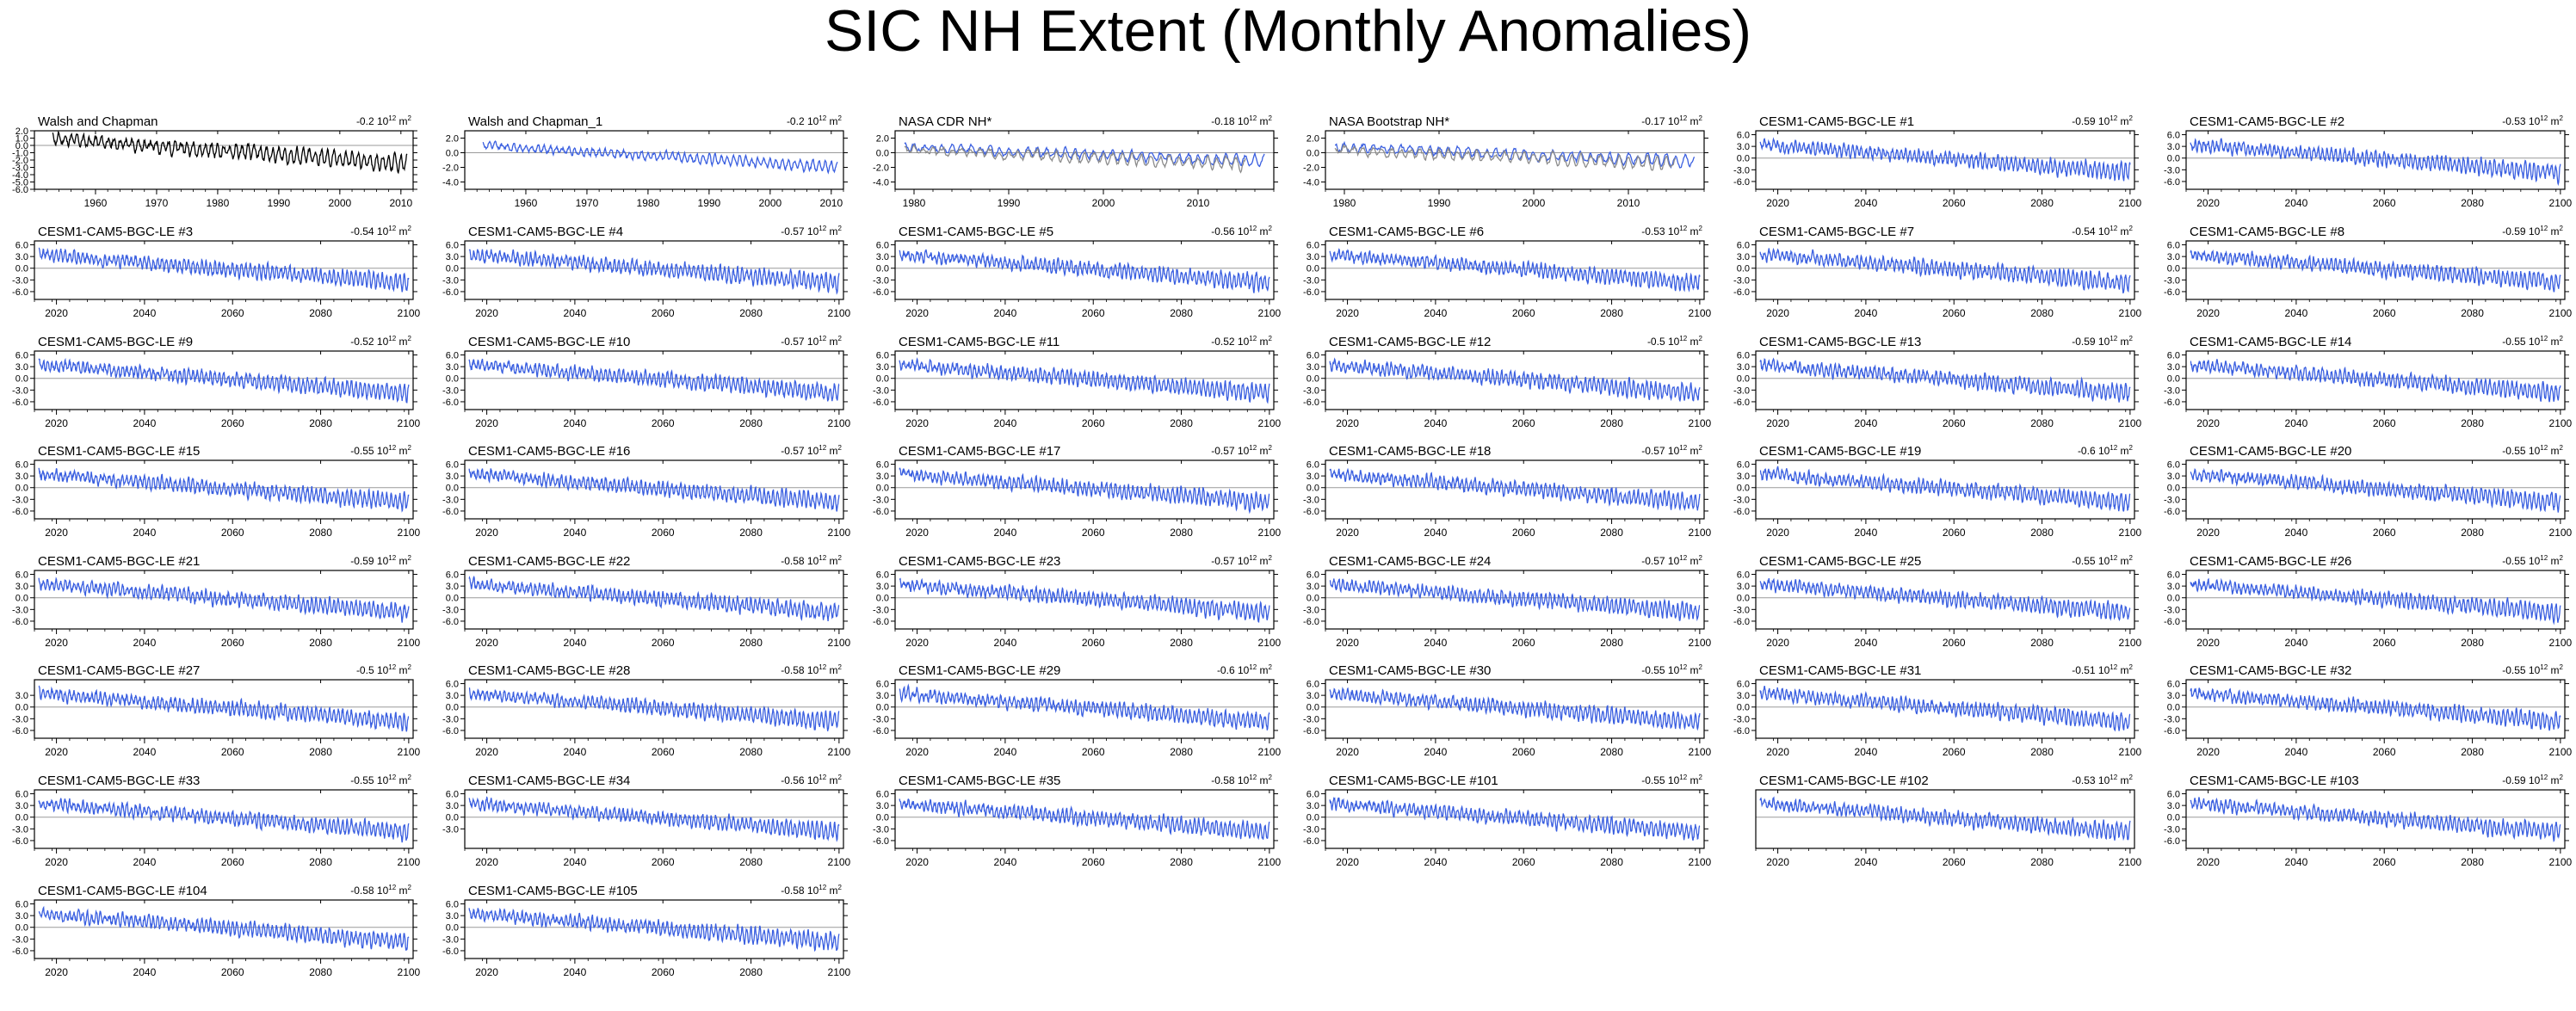  What do you see at coordinates (400, 203) in the screenshot?
I see `x-tick-label: 2010` at bounding box center [400, 203].